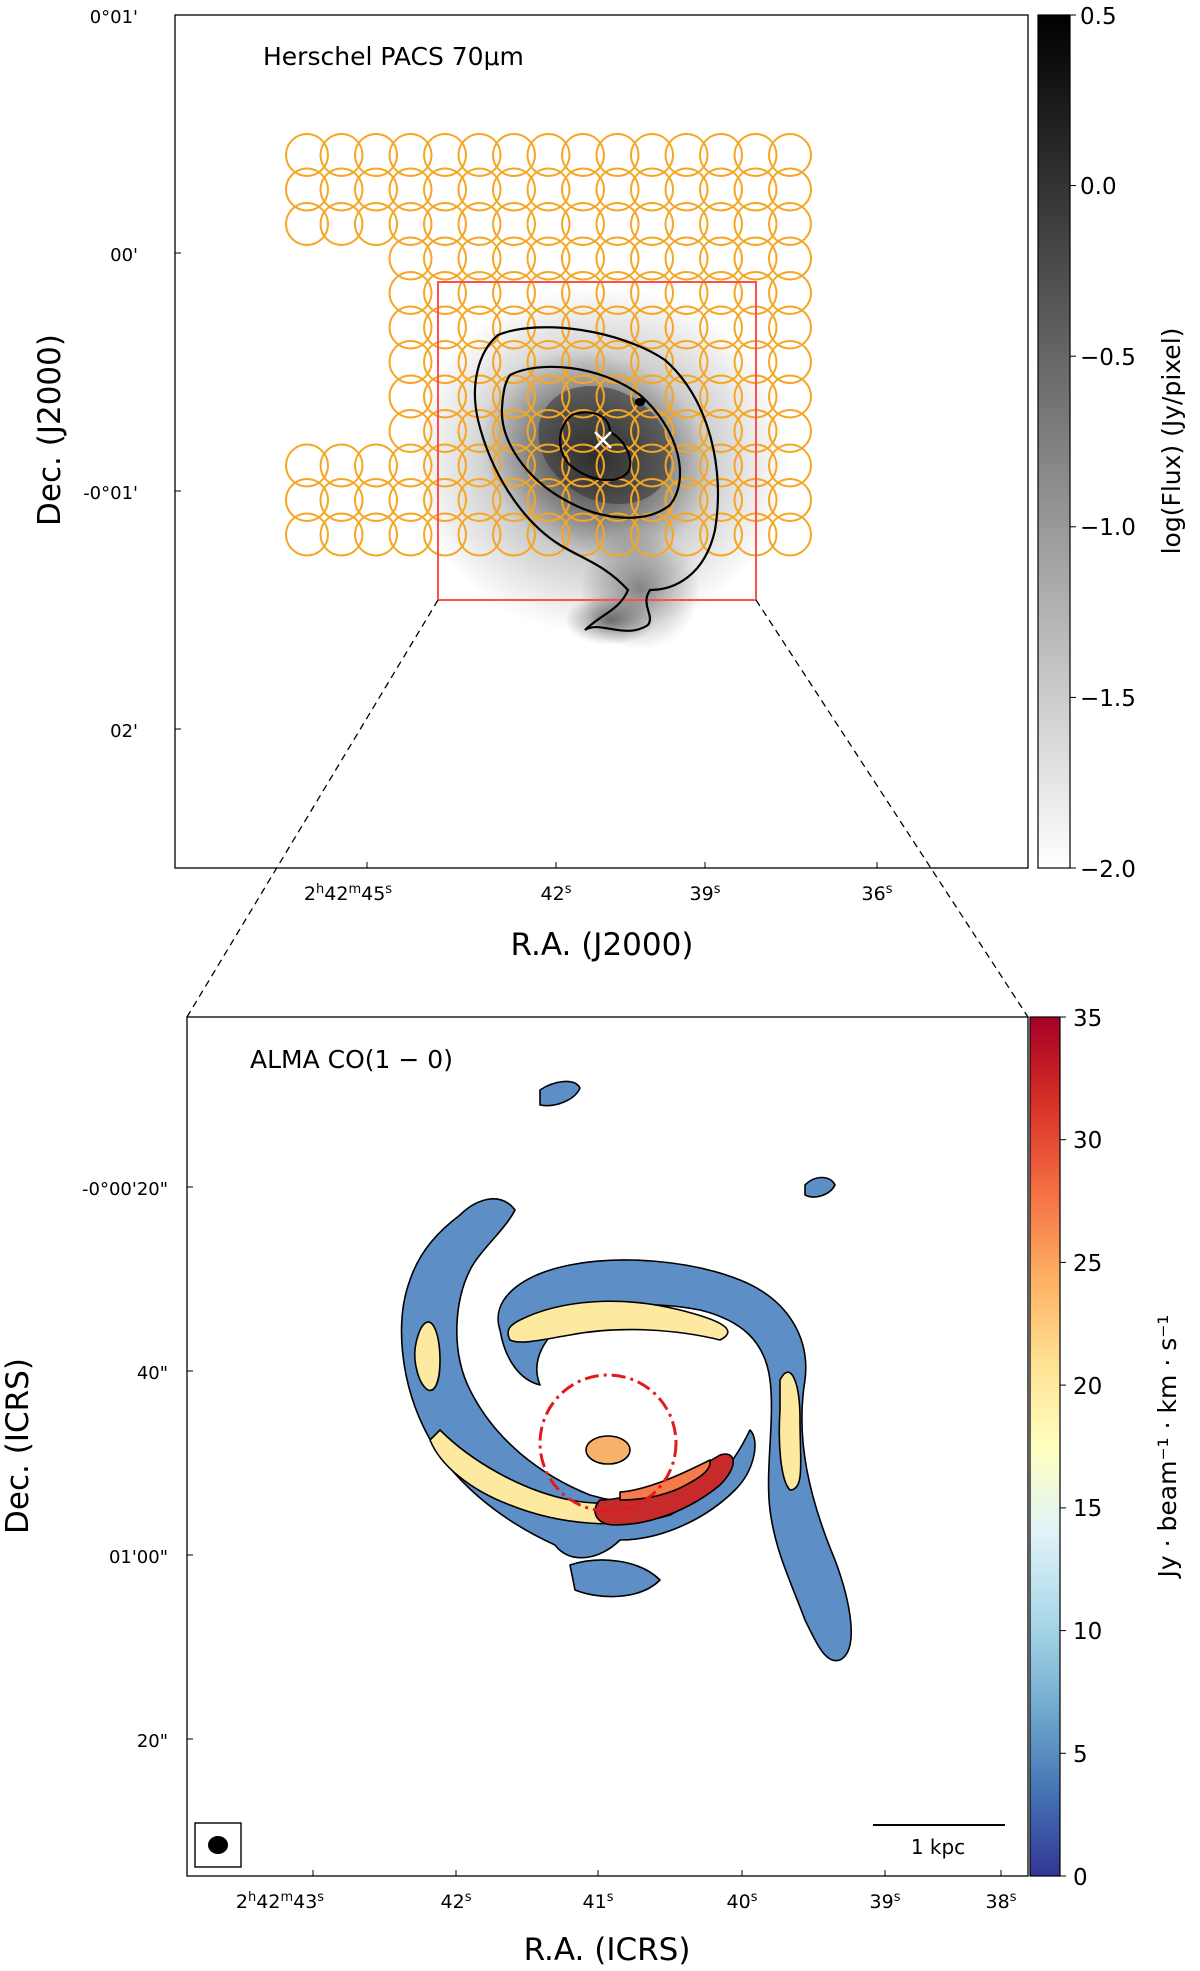 The height and width of the screenshot is (1971, 1200). Describe the element at coordinates (608, 1443) in the screenshot. I see `central-aperture-circle` at that location.